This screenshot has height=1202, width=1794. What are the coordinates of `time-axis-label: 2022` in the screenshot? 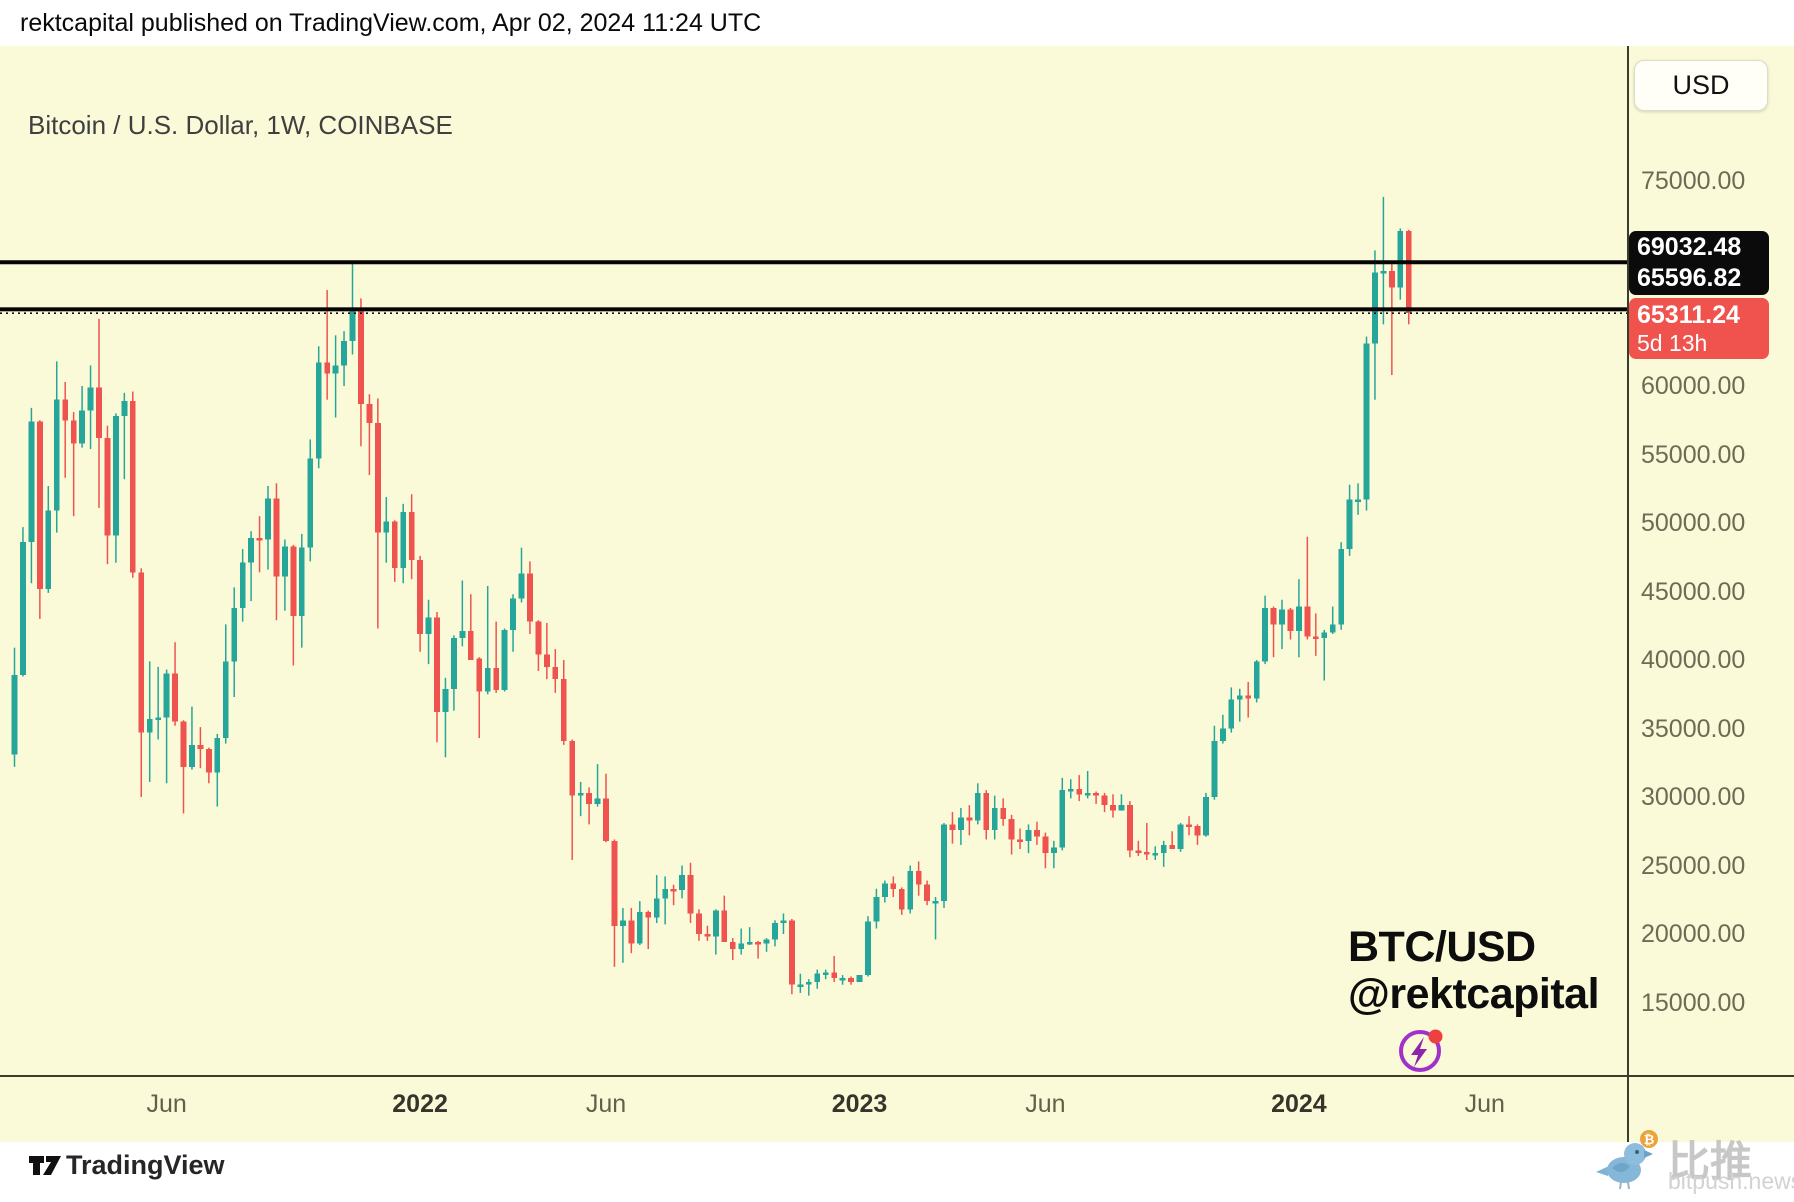 It's located at (420, 1104).